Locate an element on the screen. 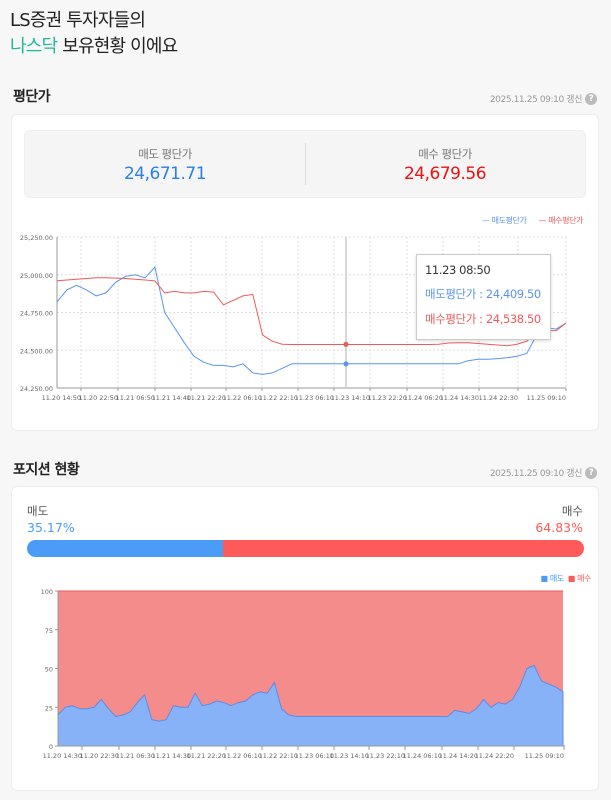 The image size is (611, 800). y-tick-label: 24,500.00 is located at coordinates (36, 351).